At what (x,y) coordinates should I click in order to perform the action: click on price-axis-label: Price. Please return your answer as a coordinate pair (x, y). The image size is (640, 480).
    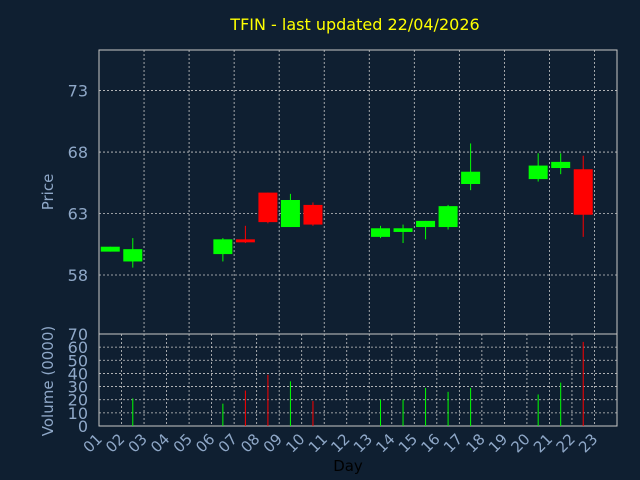
    Looking at the image, I should click on (48, 192).